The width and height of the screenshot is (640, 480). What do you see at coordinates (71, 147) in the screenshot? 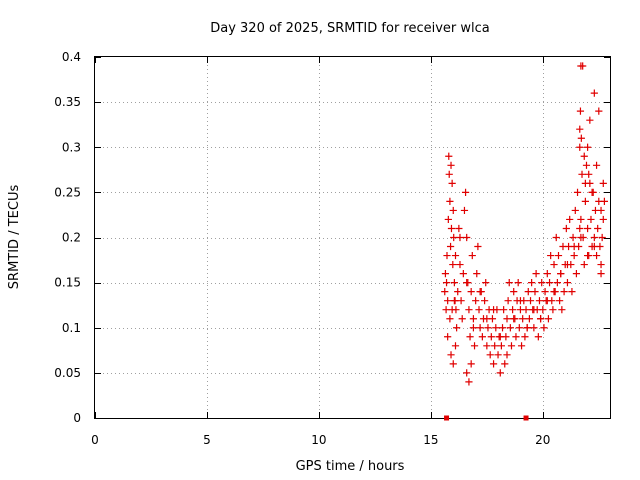
I see `y-tick-label: 0.3` at bounding box center [71, 147].